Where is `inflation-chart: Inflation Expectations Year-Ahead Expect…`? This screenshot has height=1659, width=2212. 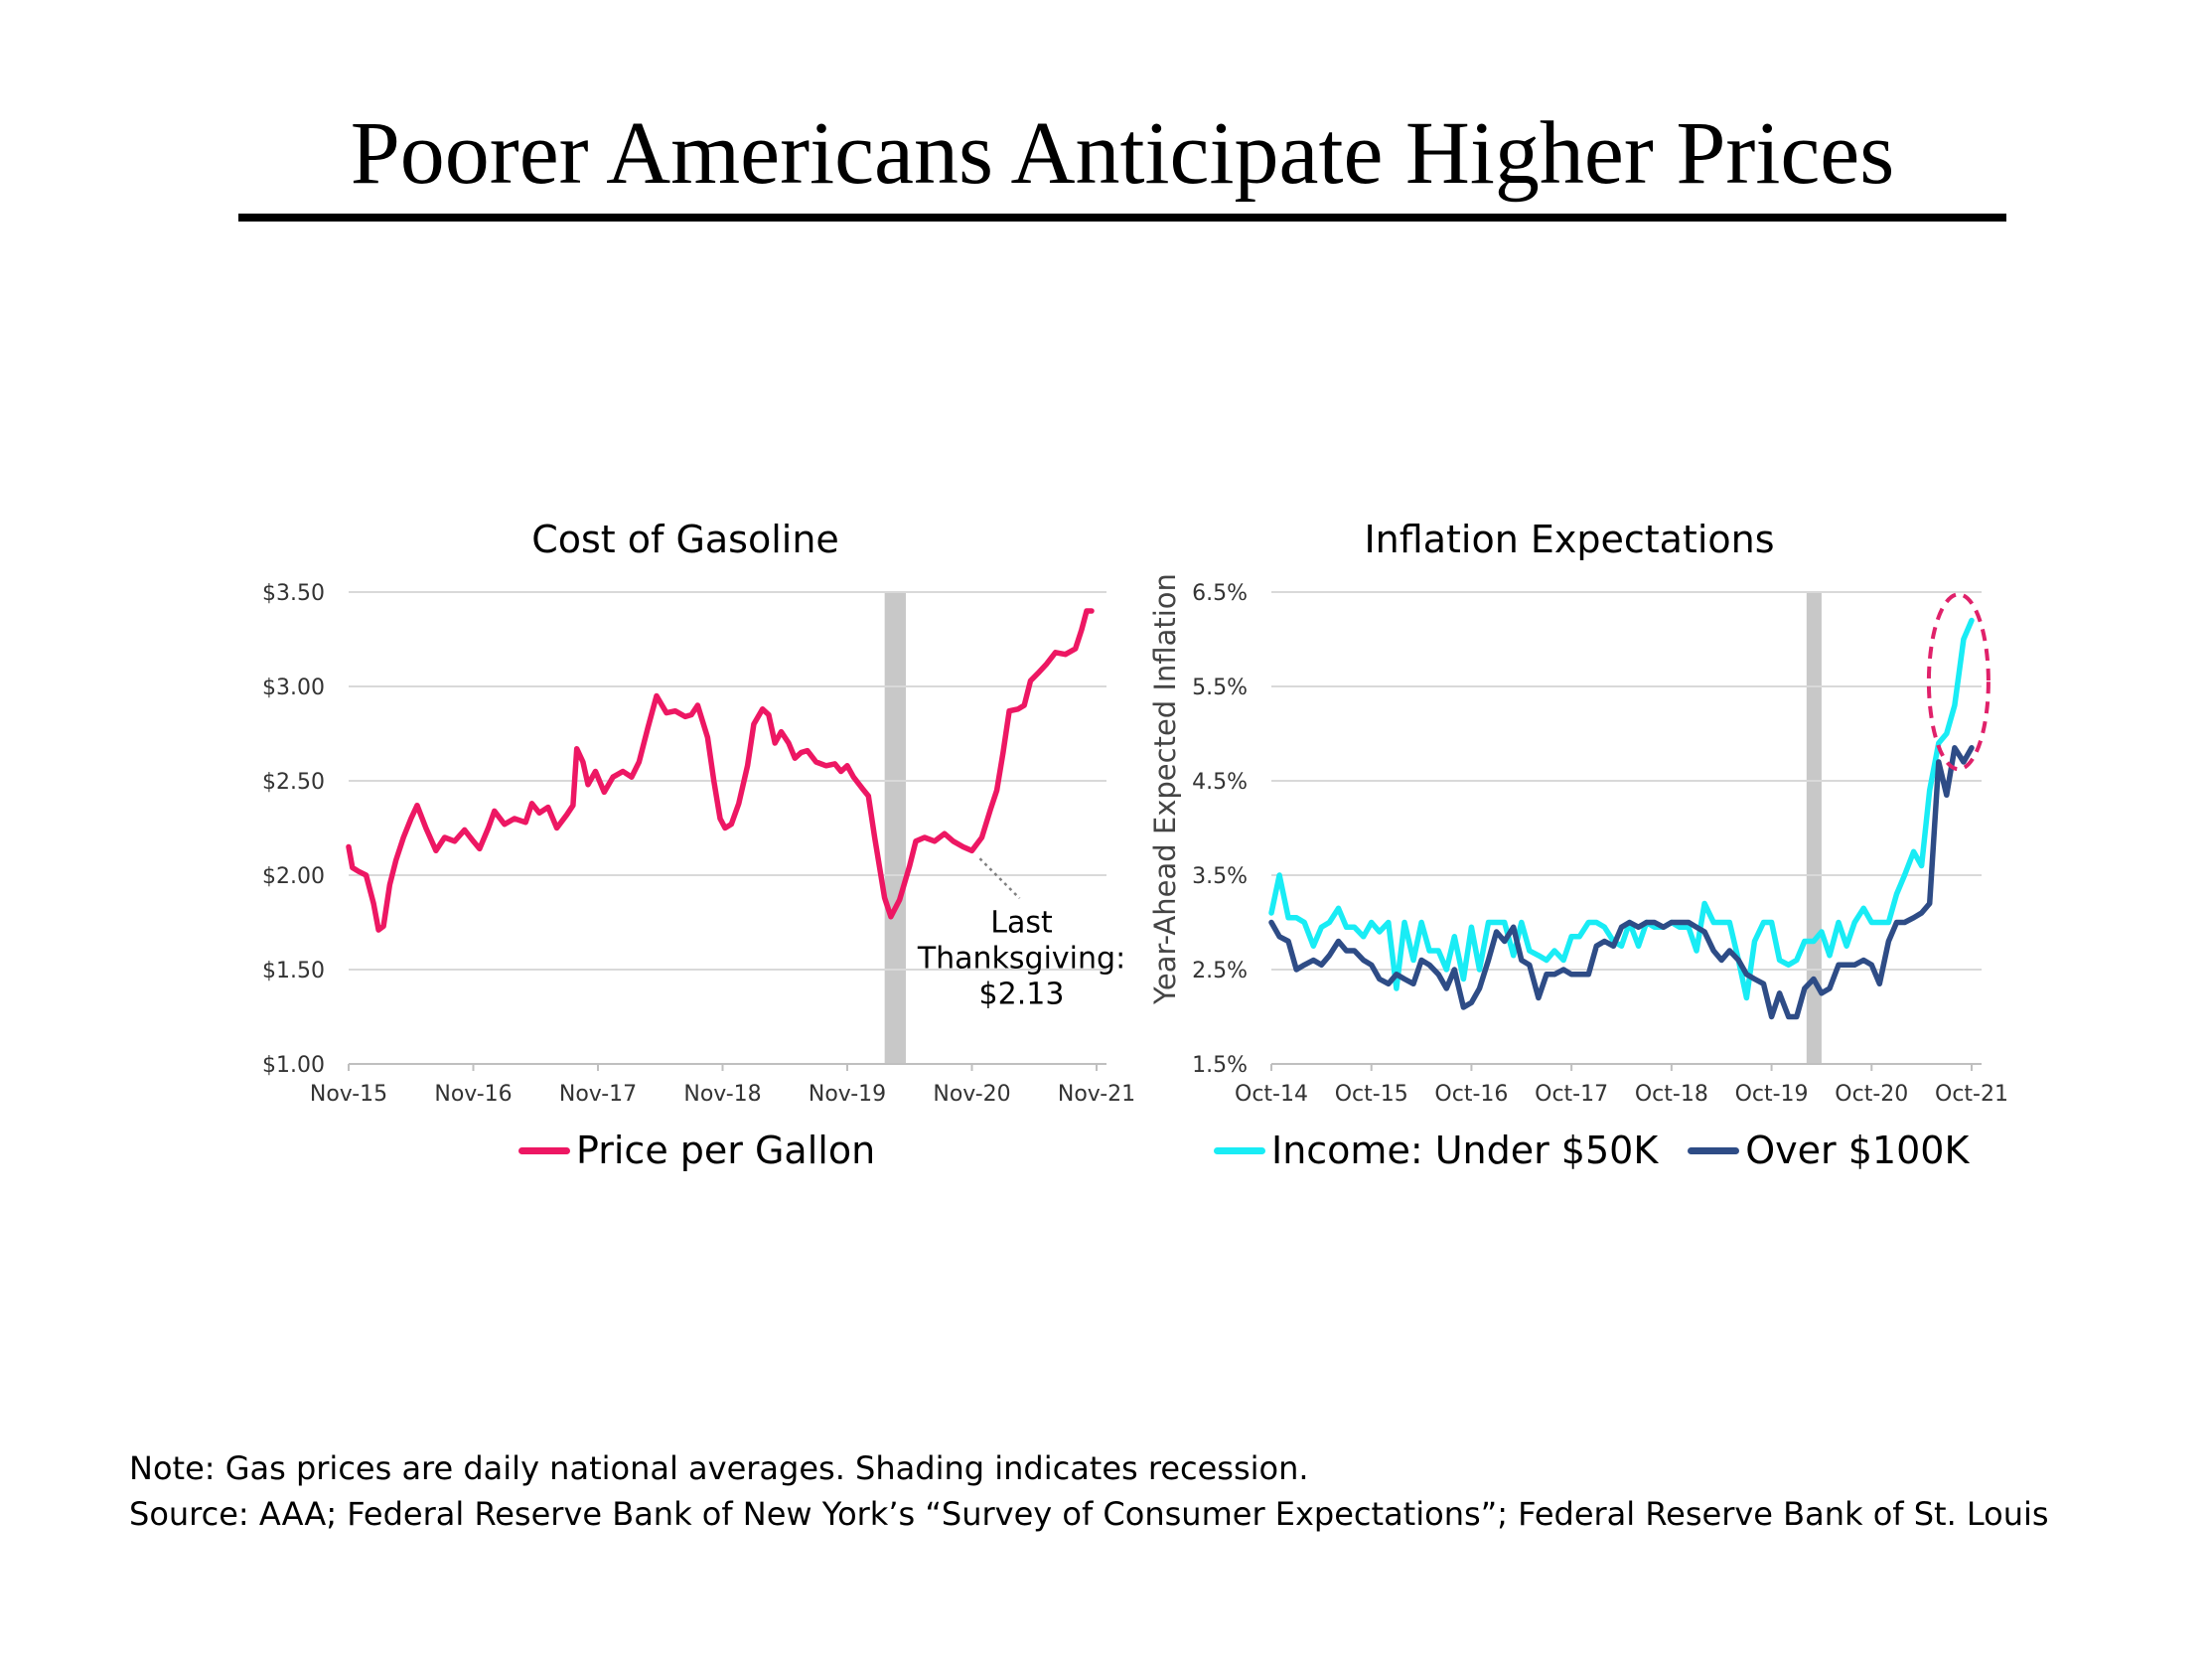
inflation-chart: Inflation Expectations Year-Ahead Expect… is located at coordinates (1578, 812).